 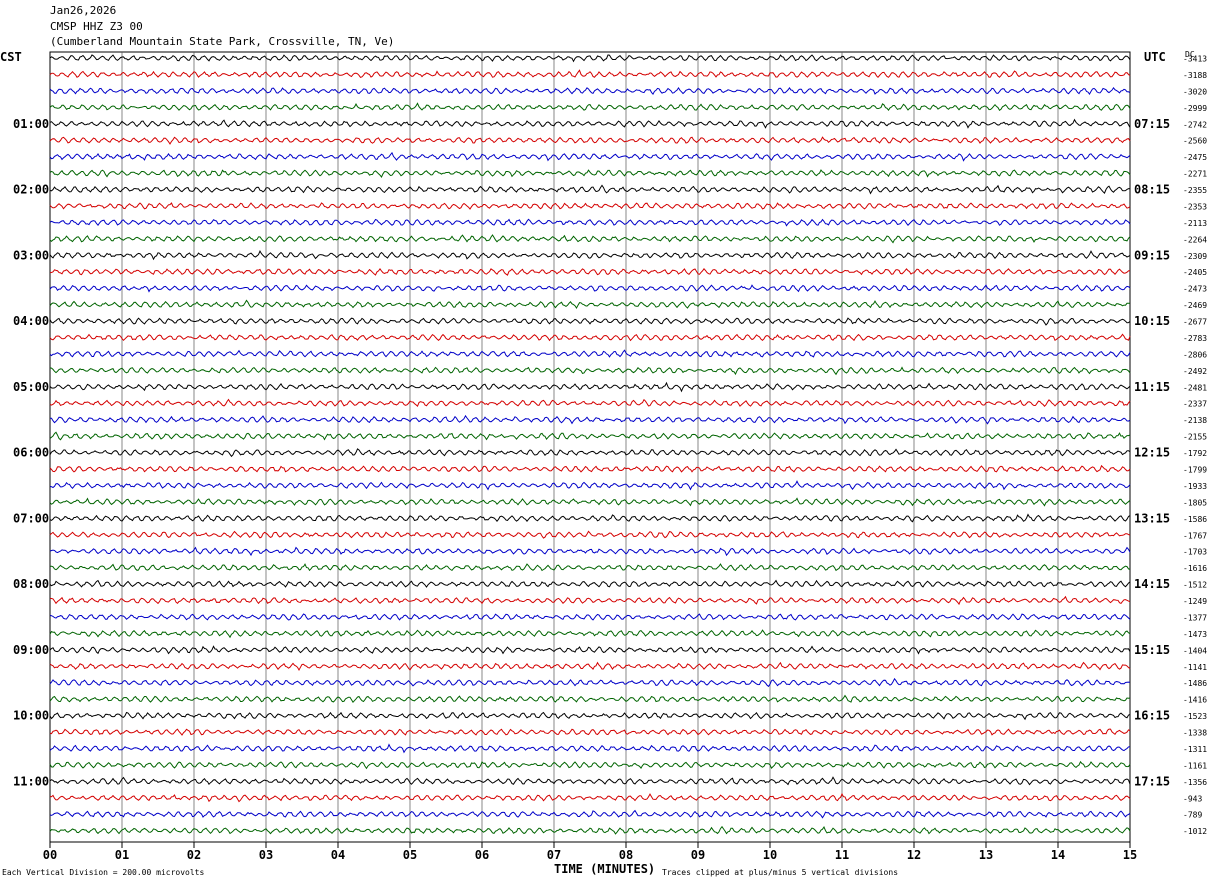 What do you see at coordinates (1195, 831) in the screenshot?
I see `dc-offset-label: -1012` at bounding box center [1195, 831].